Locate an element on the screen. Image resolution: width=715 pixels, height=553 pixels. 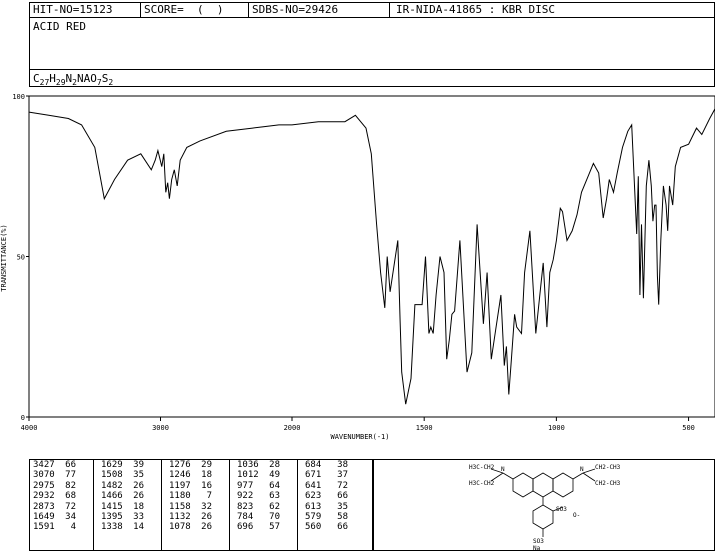
peak-wavenumber: 1158 is located at coordinates (180, 506).